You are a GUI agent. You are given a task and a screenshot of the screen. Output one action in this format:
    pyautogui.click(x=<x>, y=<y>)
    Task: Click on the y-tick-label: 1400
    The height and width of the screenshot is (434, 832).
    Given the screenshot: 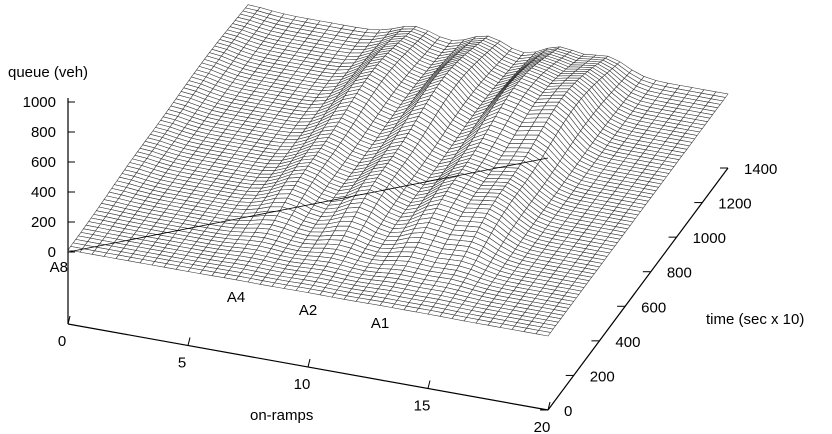 What is the action you would take?
    pyautogui.click(x=760, y=169)
    